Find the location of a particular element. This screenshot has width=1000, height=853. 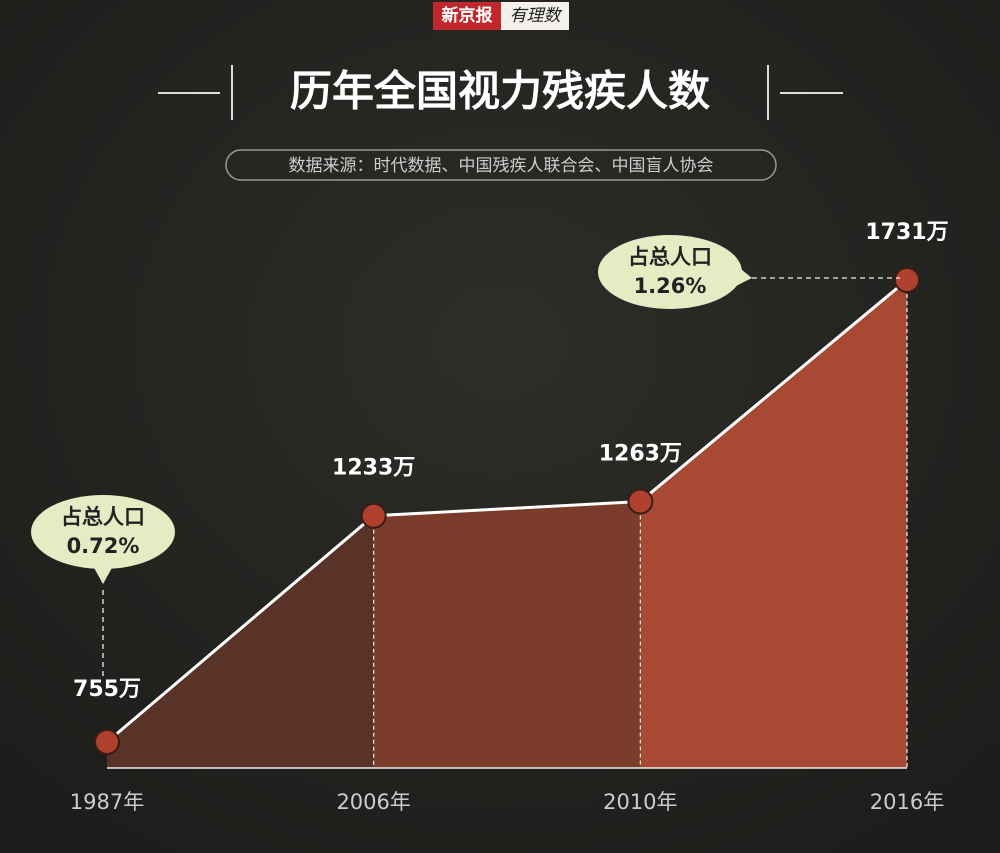

logo-red is located at coordinates (467, 16).